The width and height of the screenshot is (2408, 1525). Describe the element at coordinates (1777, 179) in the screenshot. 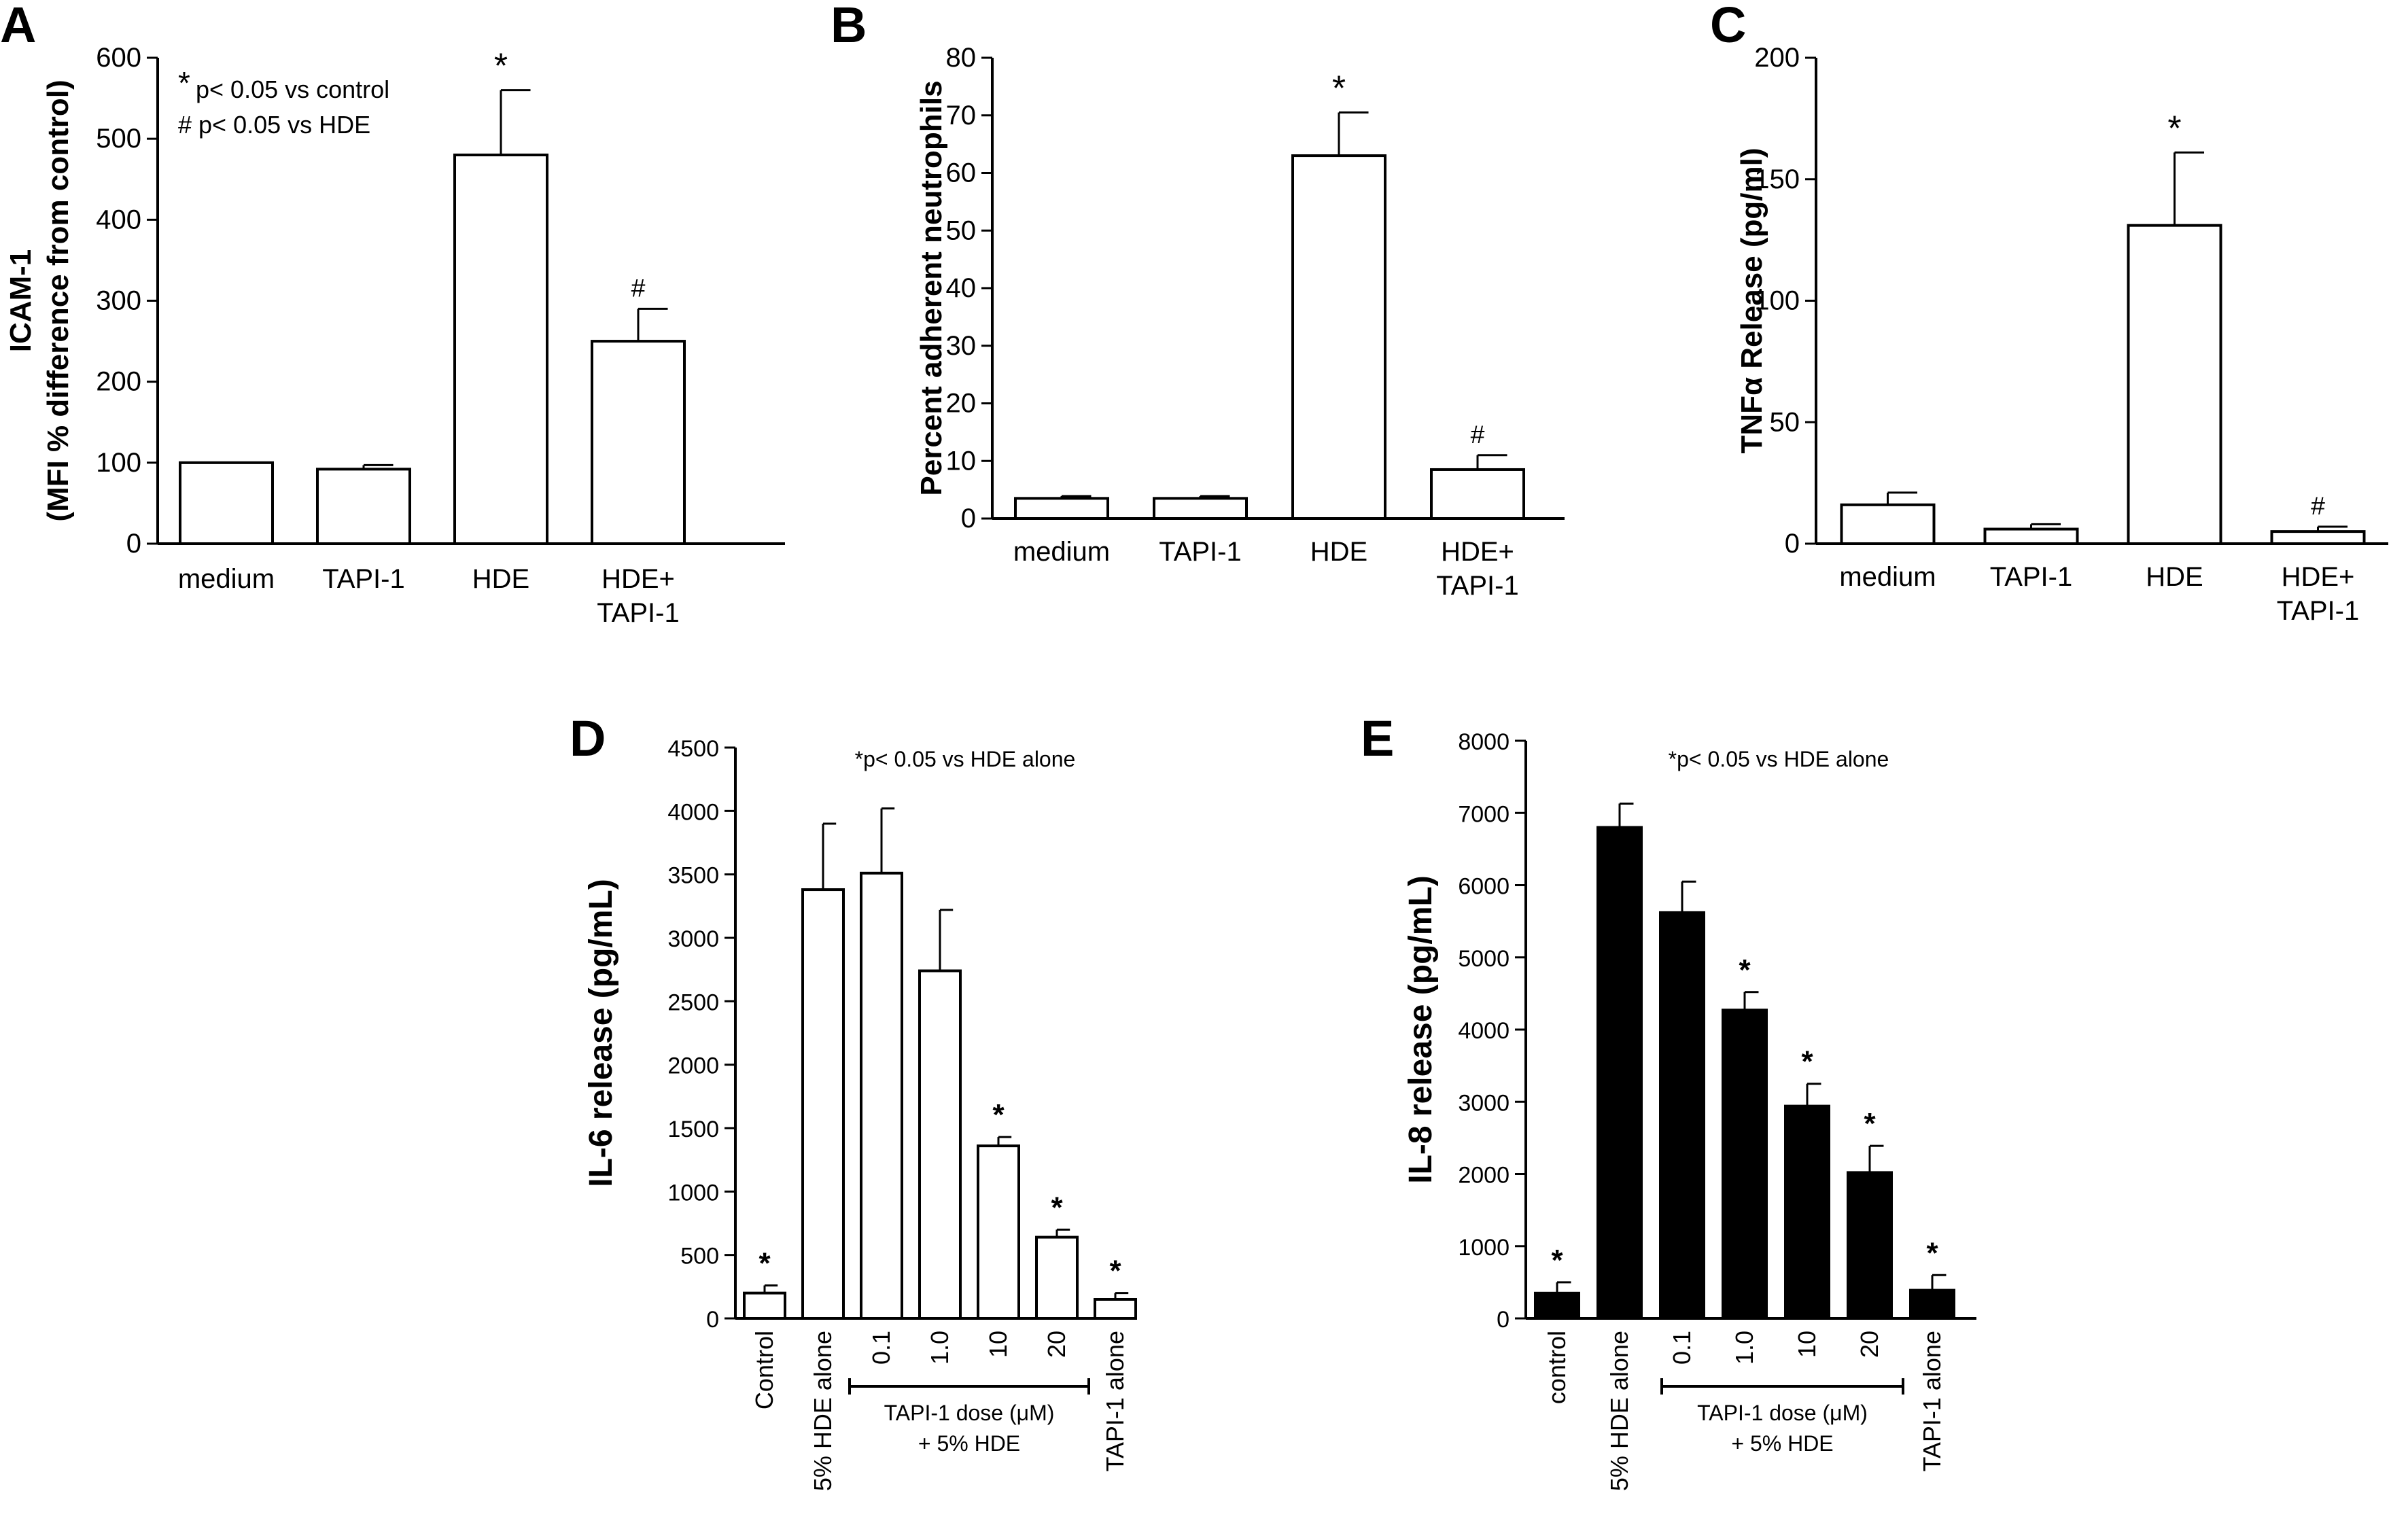

I see `y-tick-label: 150` at that location.